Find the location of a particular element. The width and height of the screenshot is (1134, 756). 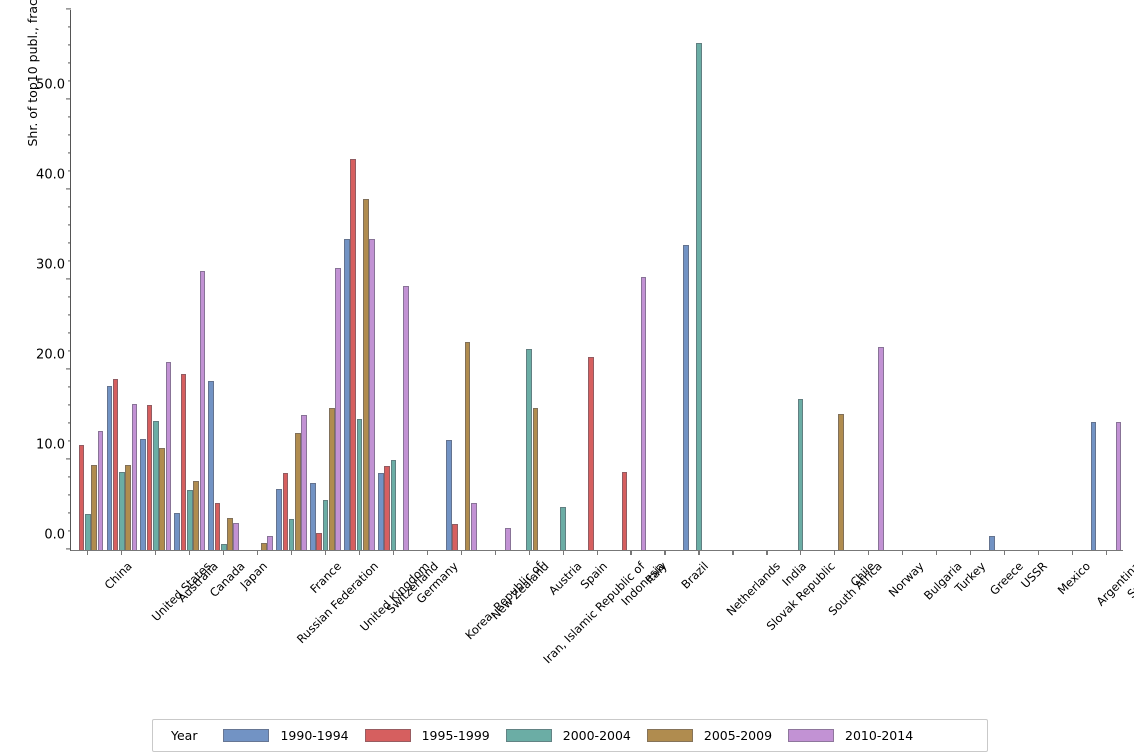

legend-item: 1990-1994 is located at coordinates (286, 735).